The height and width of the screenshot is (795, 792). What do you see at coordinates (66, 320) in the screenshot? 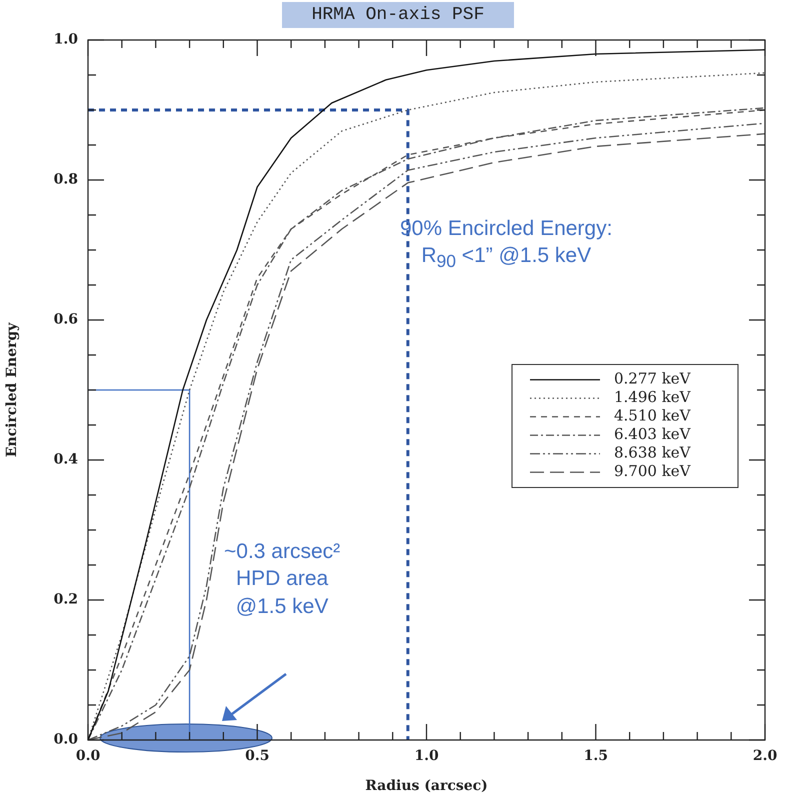
I see `y-tick-label: 0.6` at bounding box center [66, 320].